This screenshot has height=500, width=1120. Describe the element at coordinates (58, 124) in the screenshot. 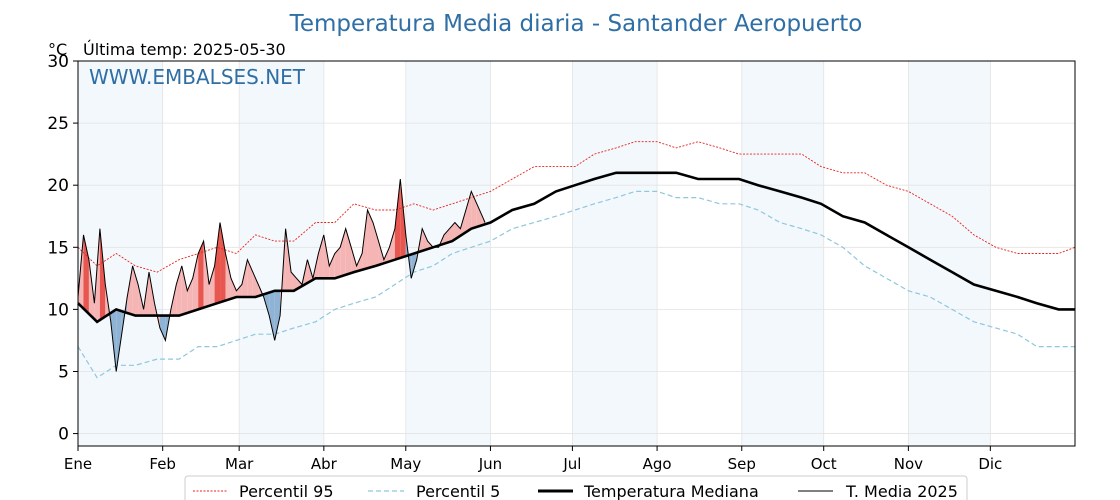

I see `ytick-label-25: 25` at that location.